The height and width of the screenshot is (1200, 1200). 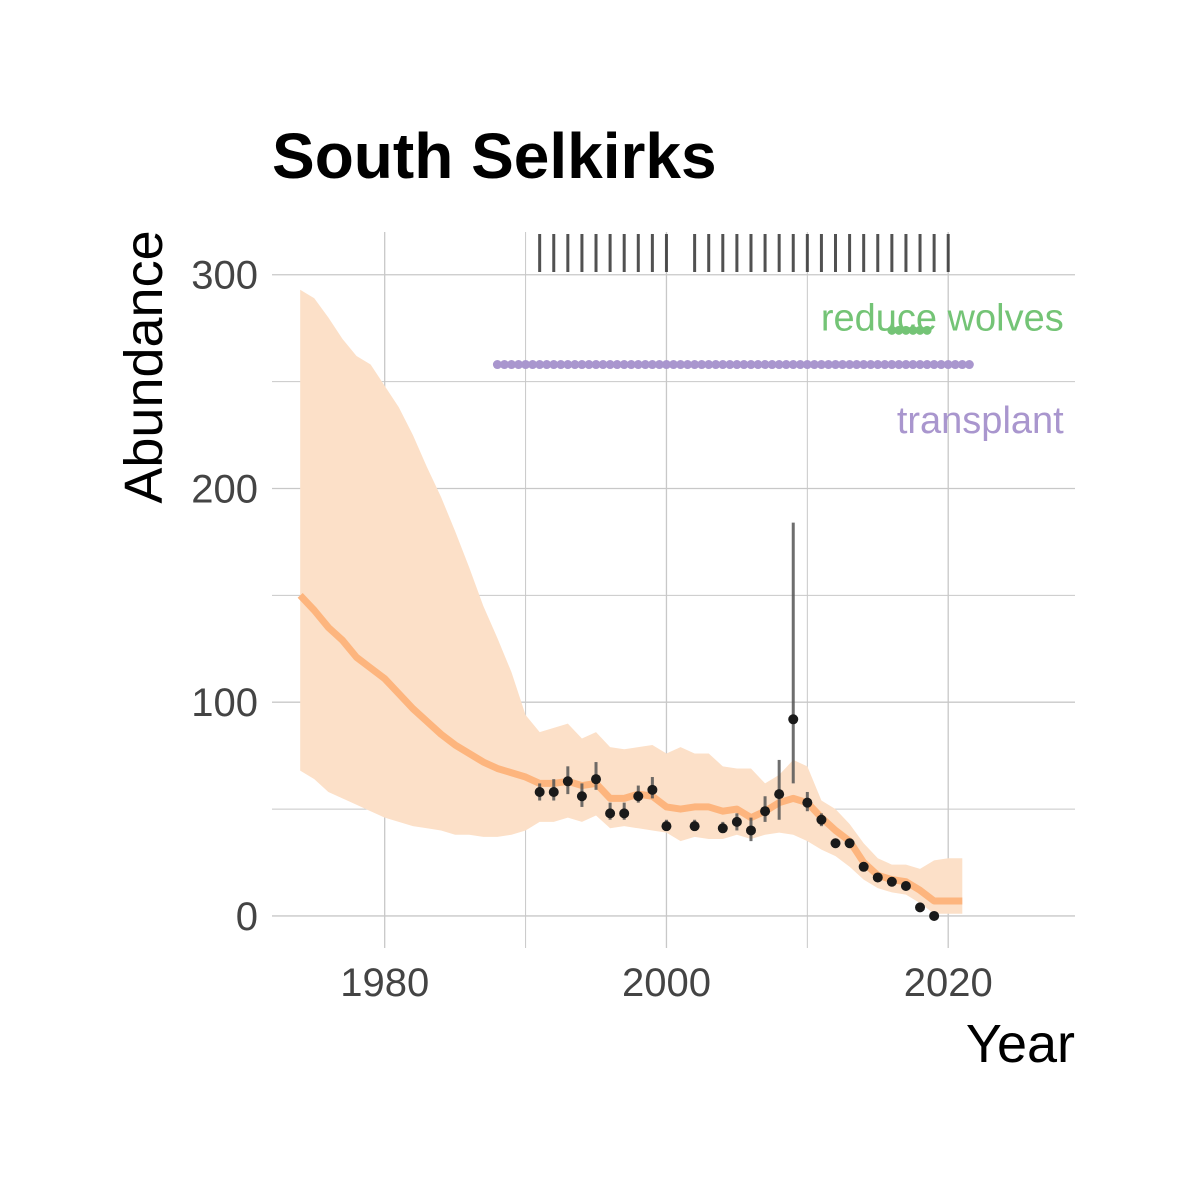 What do you see at coordinates (980, 421) in the screenshot?
I see `transplant-label: transplant` at bounding box center [980, 421].